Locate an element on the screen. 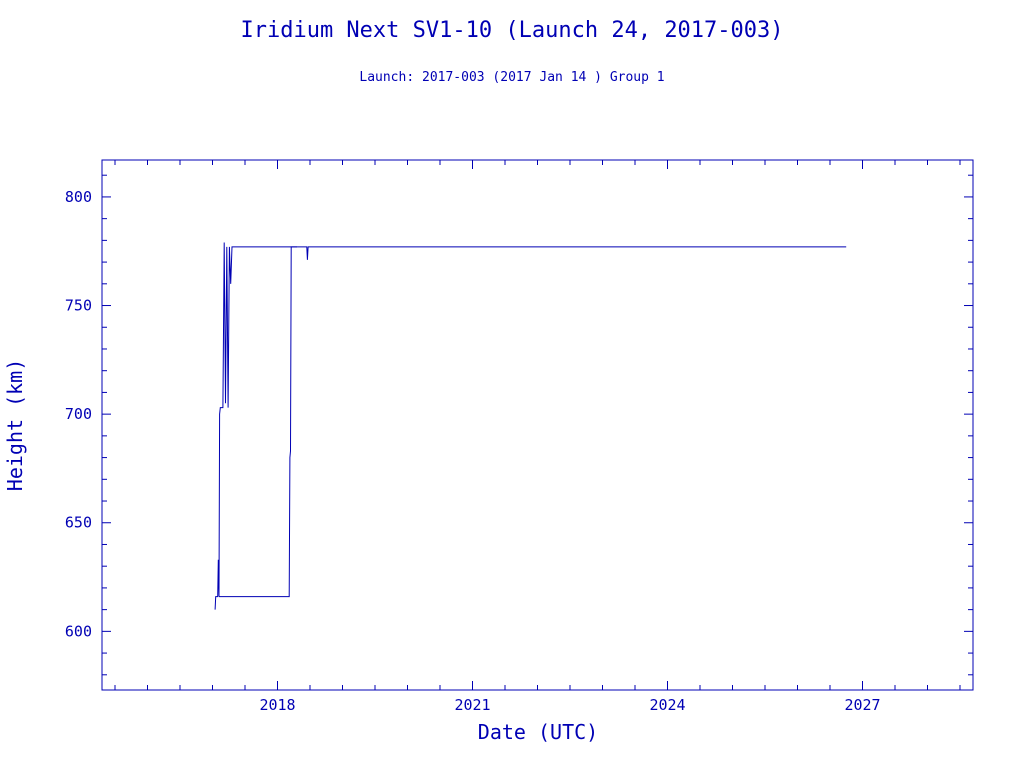 Image resolution: width=1024 pixels, height=768 pixels. x-tick-label: 2024 is located at coordinates (667, 705).